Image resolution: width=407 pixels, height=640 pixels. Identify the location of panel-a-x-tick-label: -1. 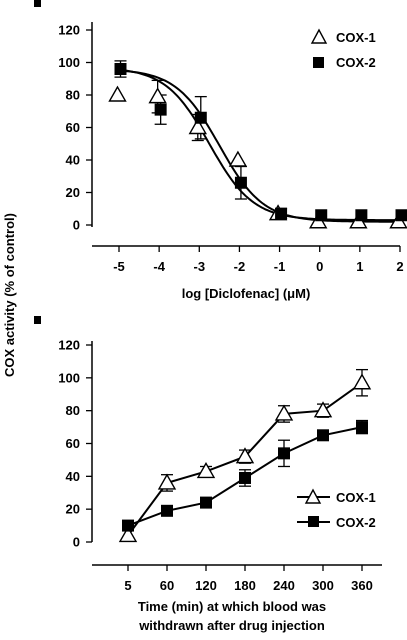
(280, 266).